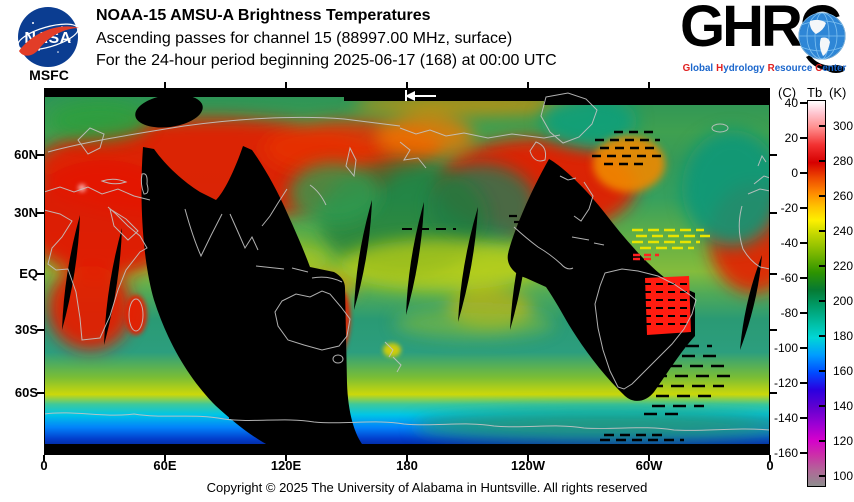 The width and height of the screenshot is (854, 502). I want to click on nasa-meatball-icon: NASA, so click(48, 37).